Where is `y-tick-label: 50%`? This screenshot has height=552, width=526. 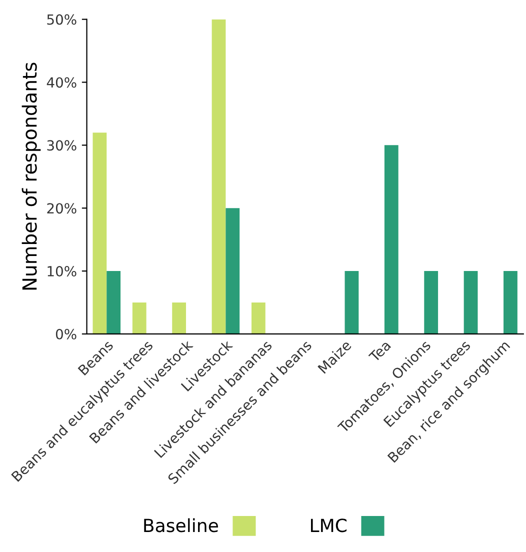
y-tick-label: 50% is located at coordinates (61, 19).